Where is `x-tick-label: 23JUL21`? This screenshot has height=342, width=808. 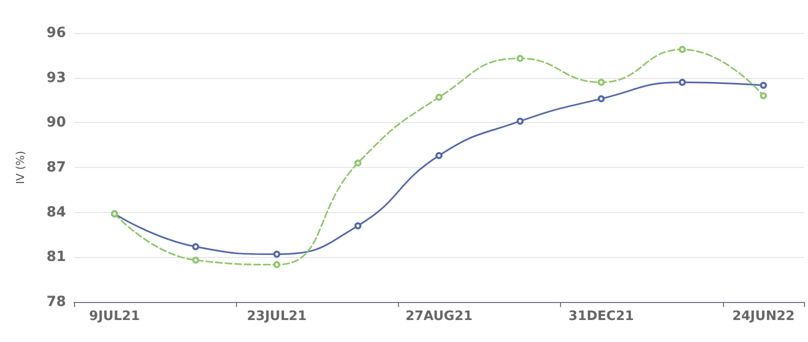
x-tick-label: 23JUL21 is located at coordinates (276, 316).